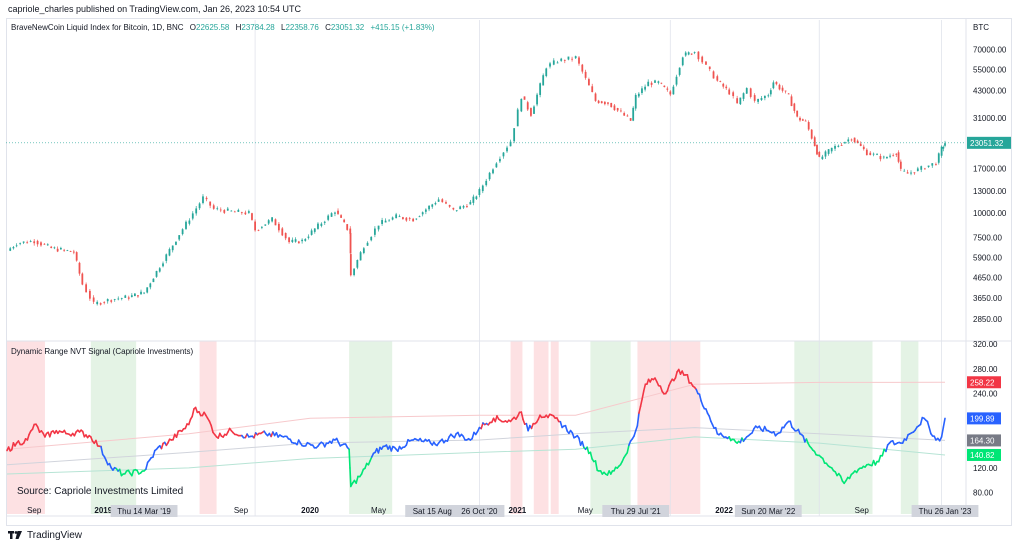  Describe the element at coordinates (310, 510) in the screenshot. I see `x-tick-label: 2020` at that location.